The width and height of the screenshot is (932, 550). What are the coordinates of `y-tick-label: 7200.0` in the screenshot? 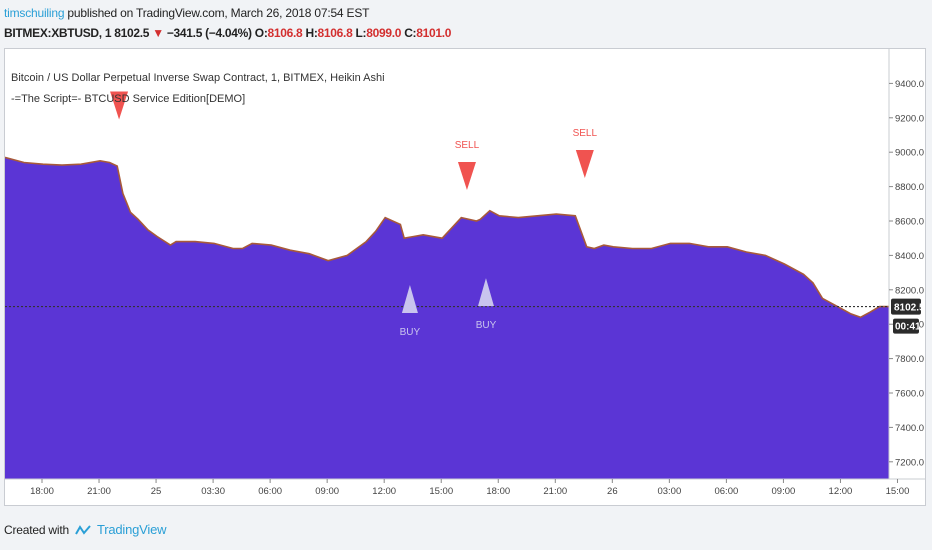 It's located at (909, 462).